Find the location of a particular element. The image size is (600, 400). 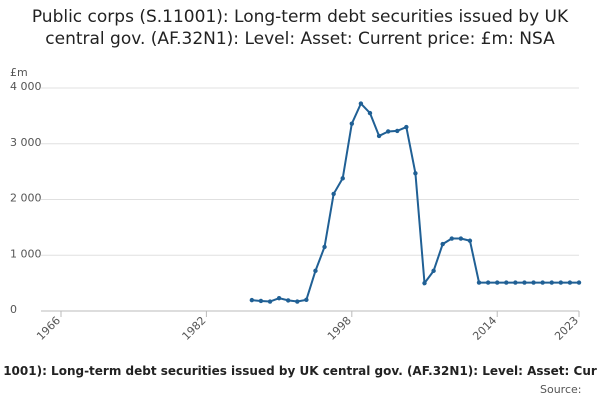

x-tick-label: 1982 is located at coordinates (194, 328).